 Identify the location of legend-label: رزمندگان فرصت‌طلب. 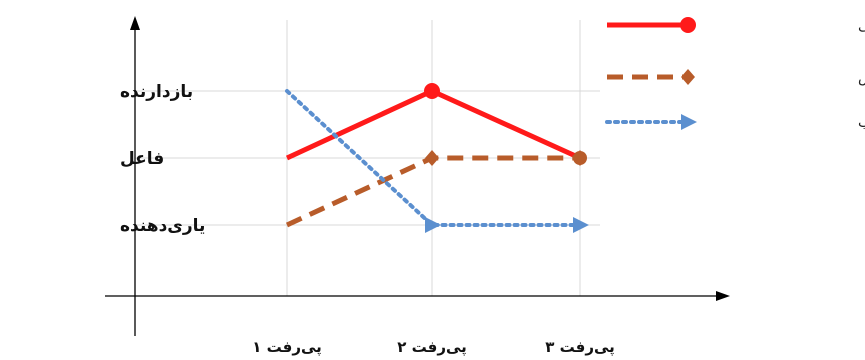
(861, 122).